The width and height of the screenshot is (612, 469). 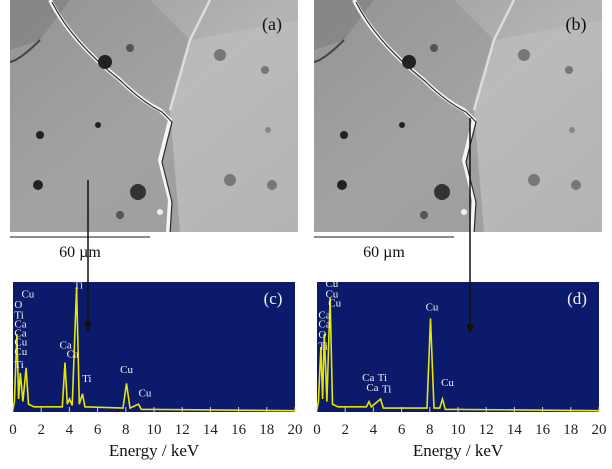 What do you see at coordinates (272, 24) in the screenshot?
I see `panel-label: (a)` at bounding box center [272, 24].